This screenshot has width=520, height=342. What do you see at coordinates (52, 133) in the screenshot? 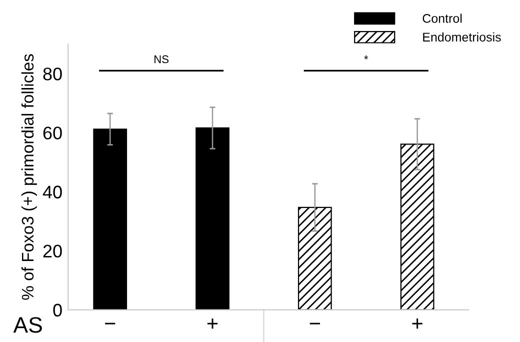
I see `y-tick-label: 60` at bounding box center [52, 133].